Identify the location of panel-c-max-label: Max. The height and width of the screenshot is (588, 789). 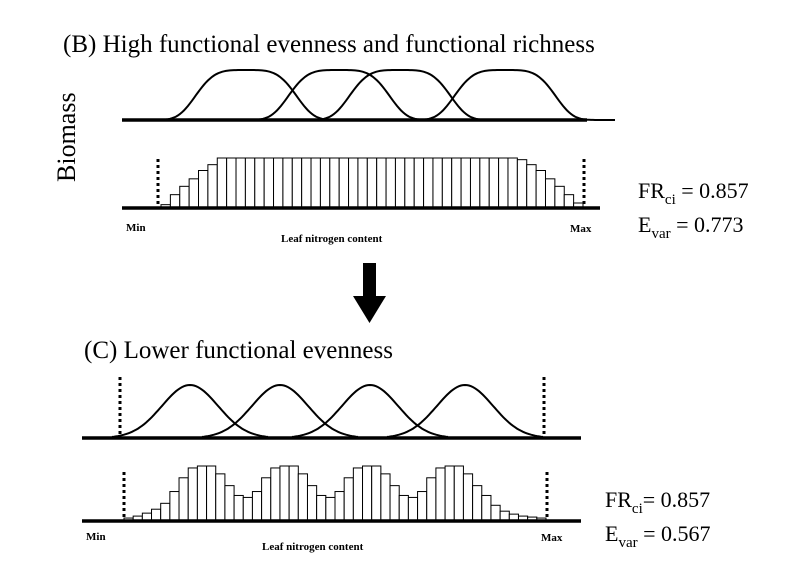
(552, 538).